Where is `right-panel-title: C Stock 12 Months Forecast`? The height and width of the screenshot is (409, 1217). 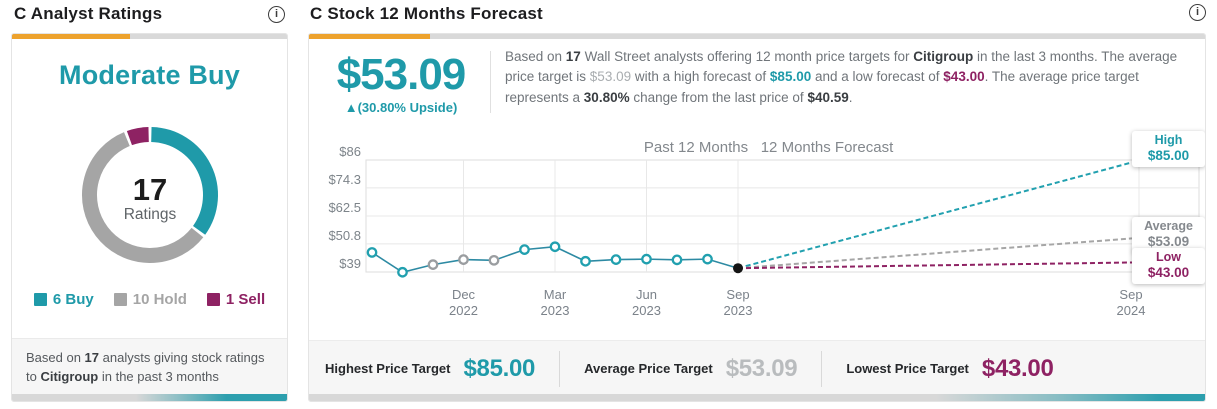
right-panel-title: C Stock 12 Months Forecast is located at coordinates (426, 13).